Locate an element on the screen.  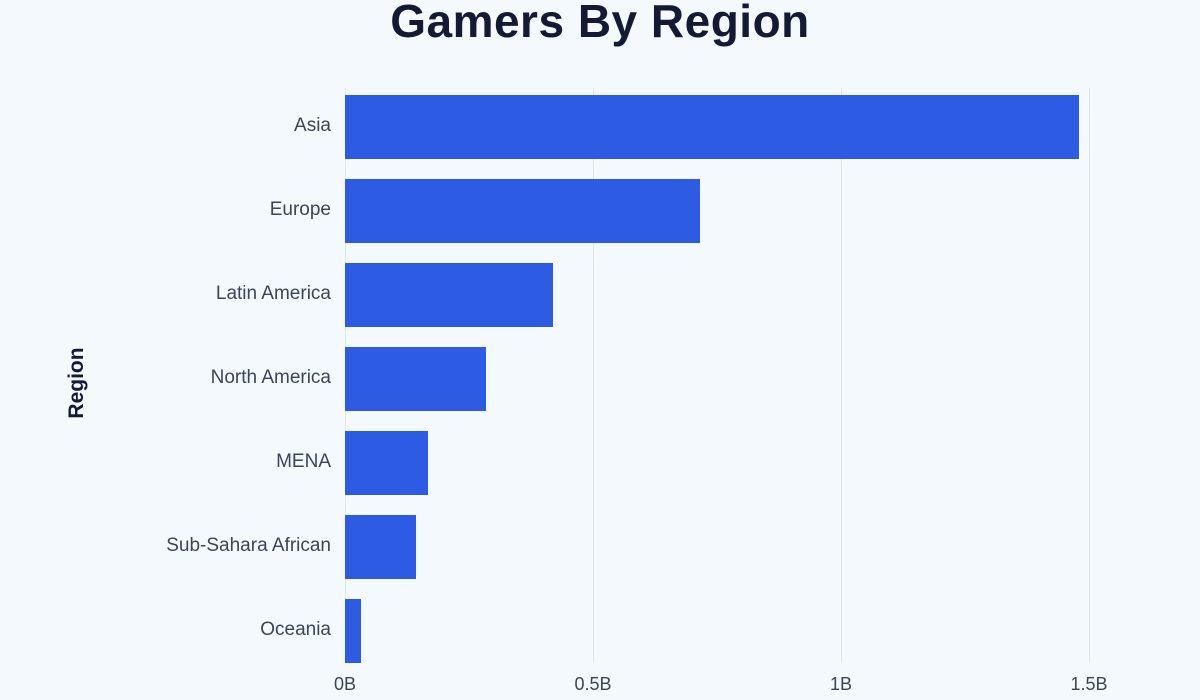
category-label: Latin America is located at coordinates (273, 293).